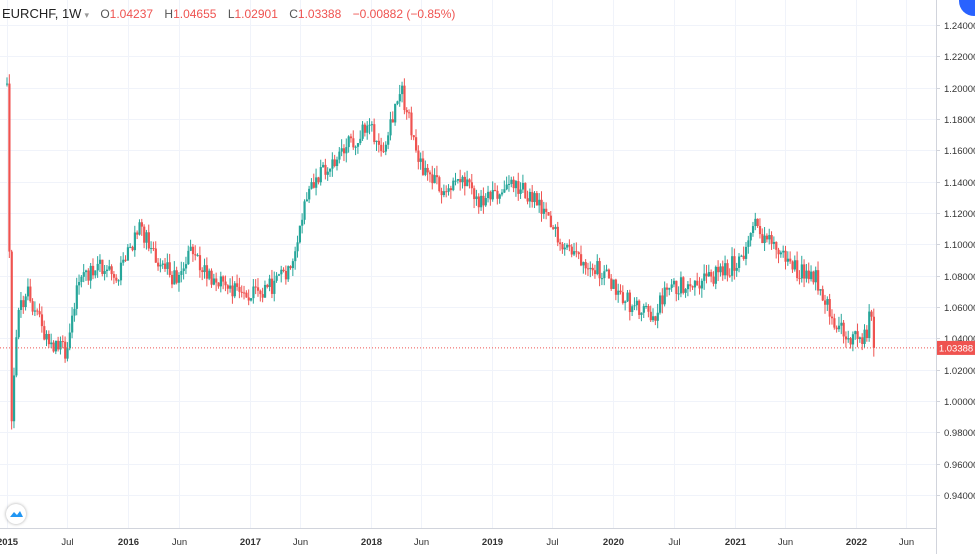 The width and height of the screenshot is (975, 554). Describe the element at coordinates (967, 8) in the screenshot. I see `corner-action-button` at that location.